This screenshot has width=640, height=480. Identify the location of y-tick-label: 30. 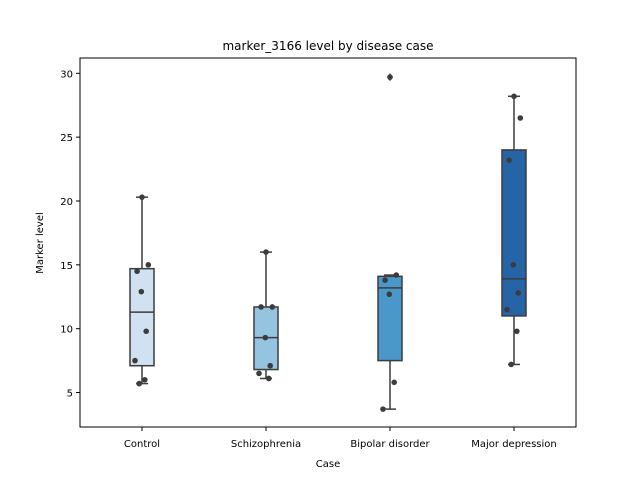
(66, 74).